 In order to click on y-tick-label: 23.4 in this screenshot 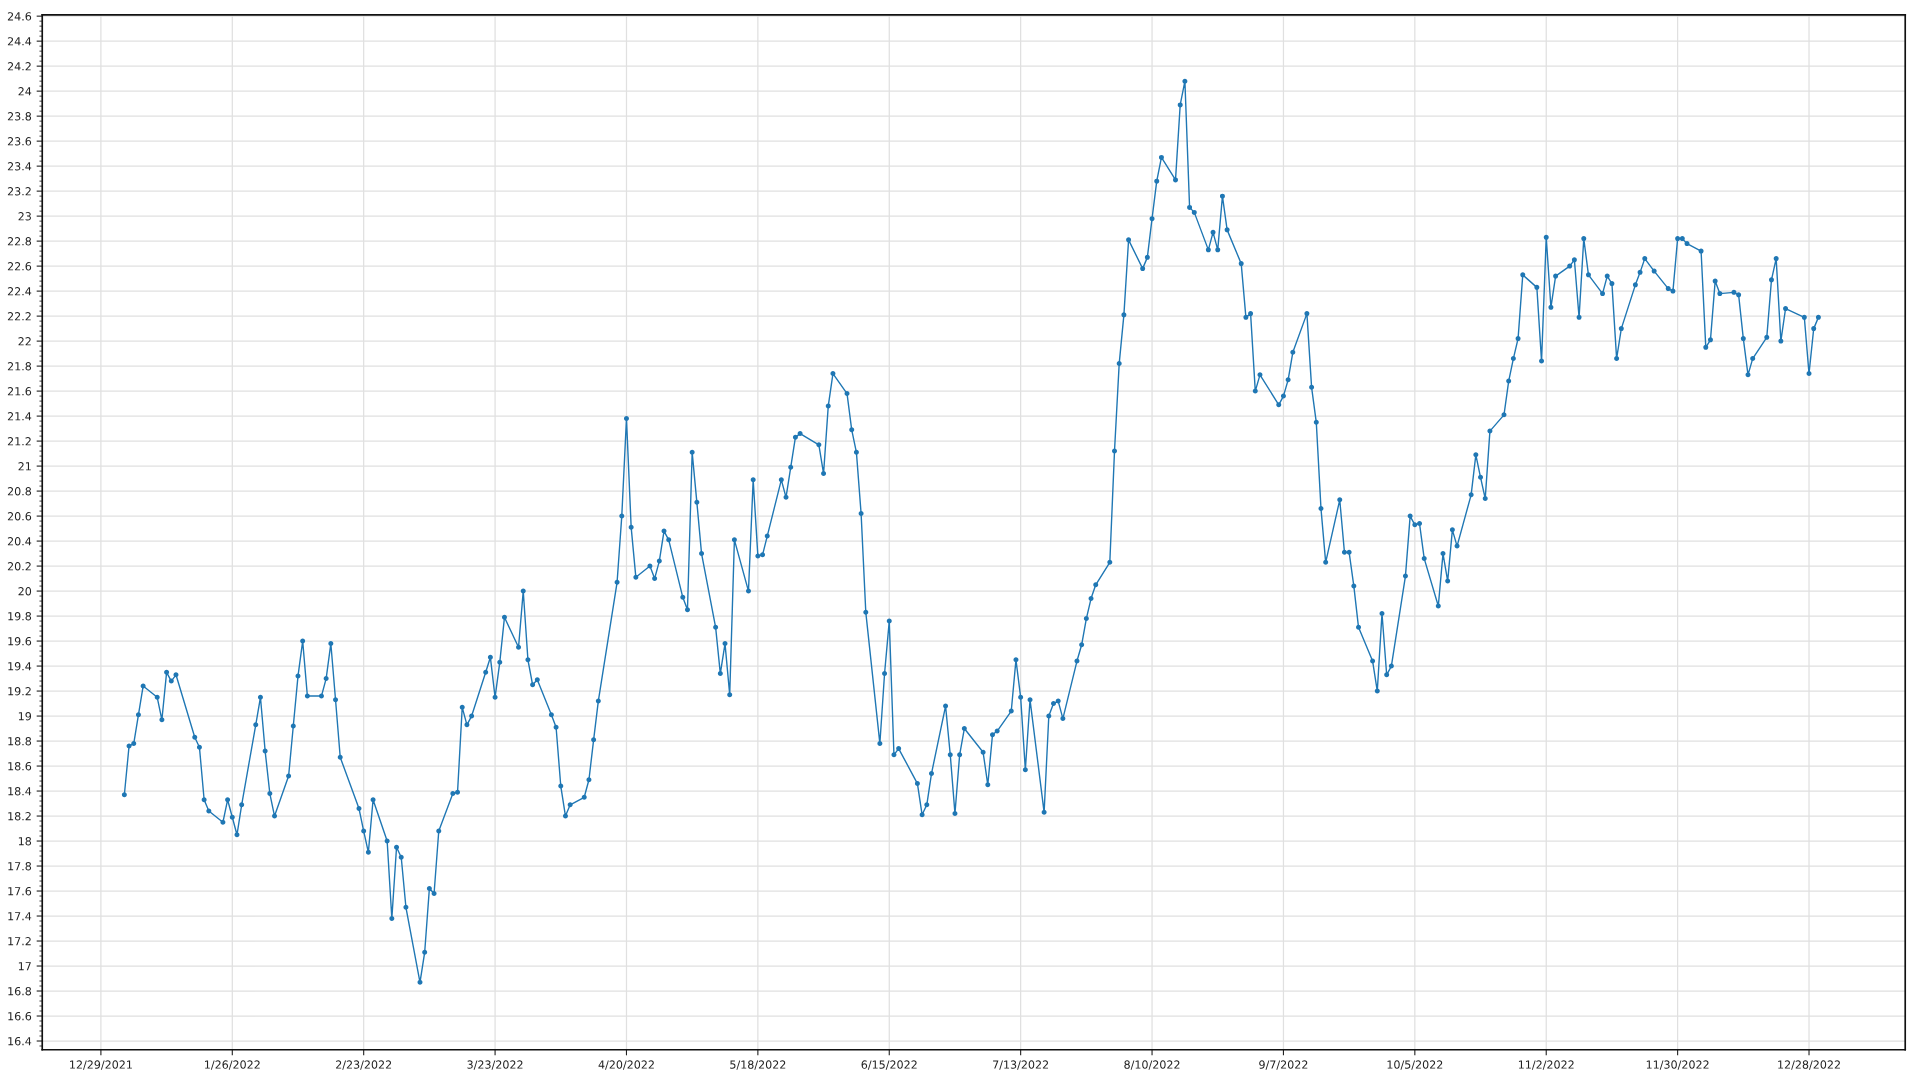, I will do `click(19, 166)`.